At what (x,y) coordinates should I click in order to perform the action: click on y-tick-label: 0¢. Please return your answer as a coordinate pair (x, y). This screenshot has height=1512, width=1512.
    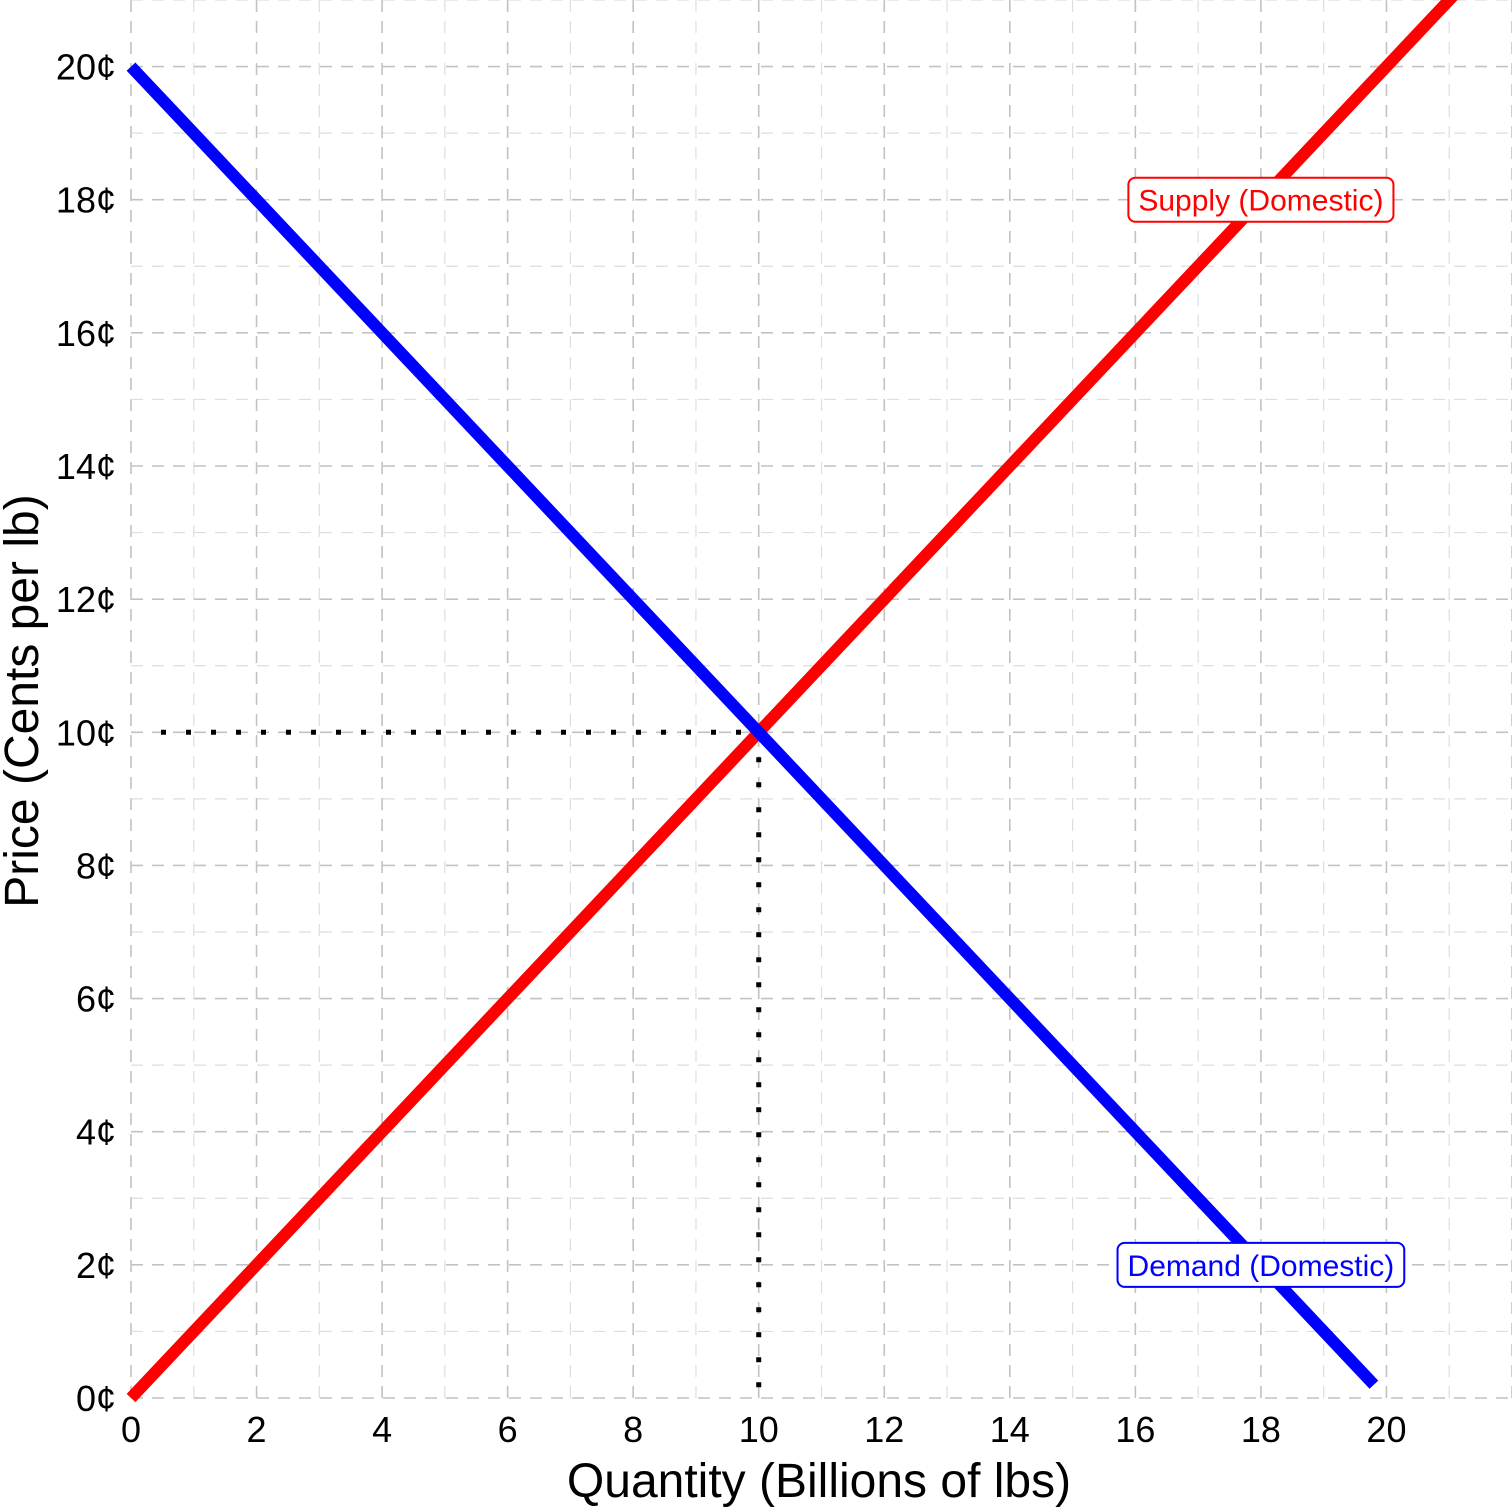
    Looking at the image, I should click on (96, 1398).